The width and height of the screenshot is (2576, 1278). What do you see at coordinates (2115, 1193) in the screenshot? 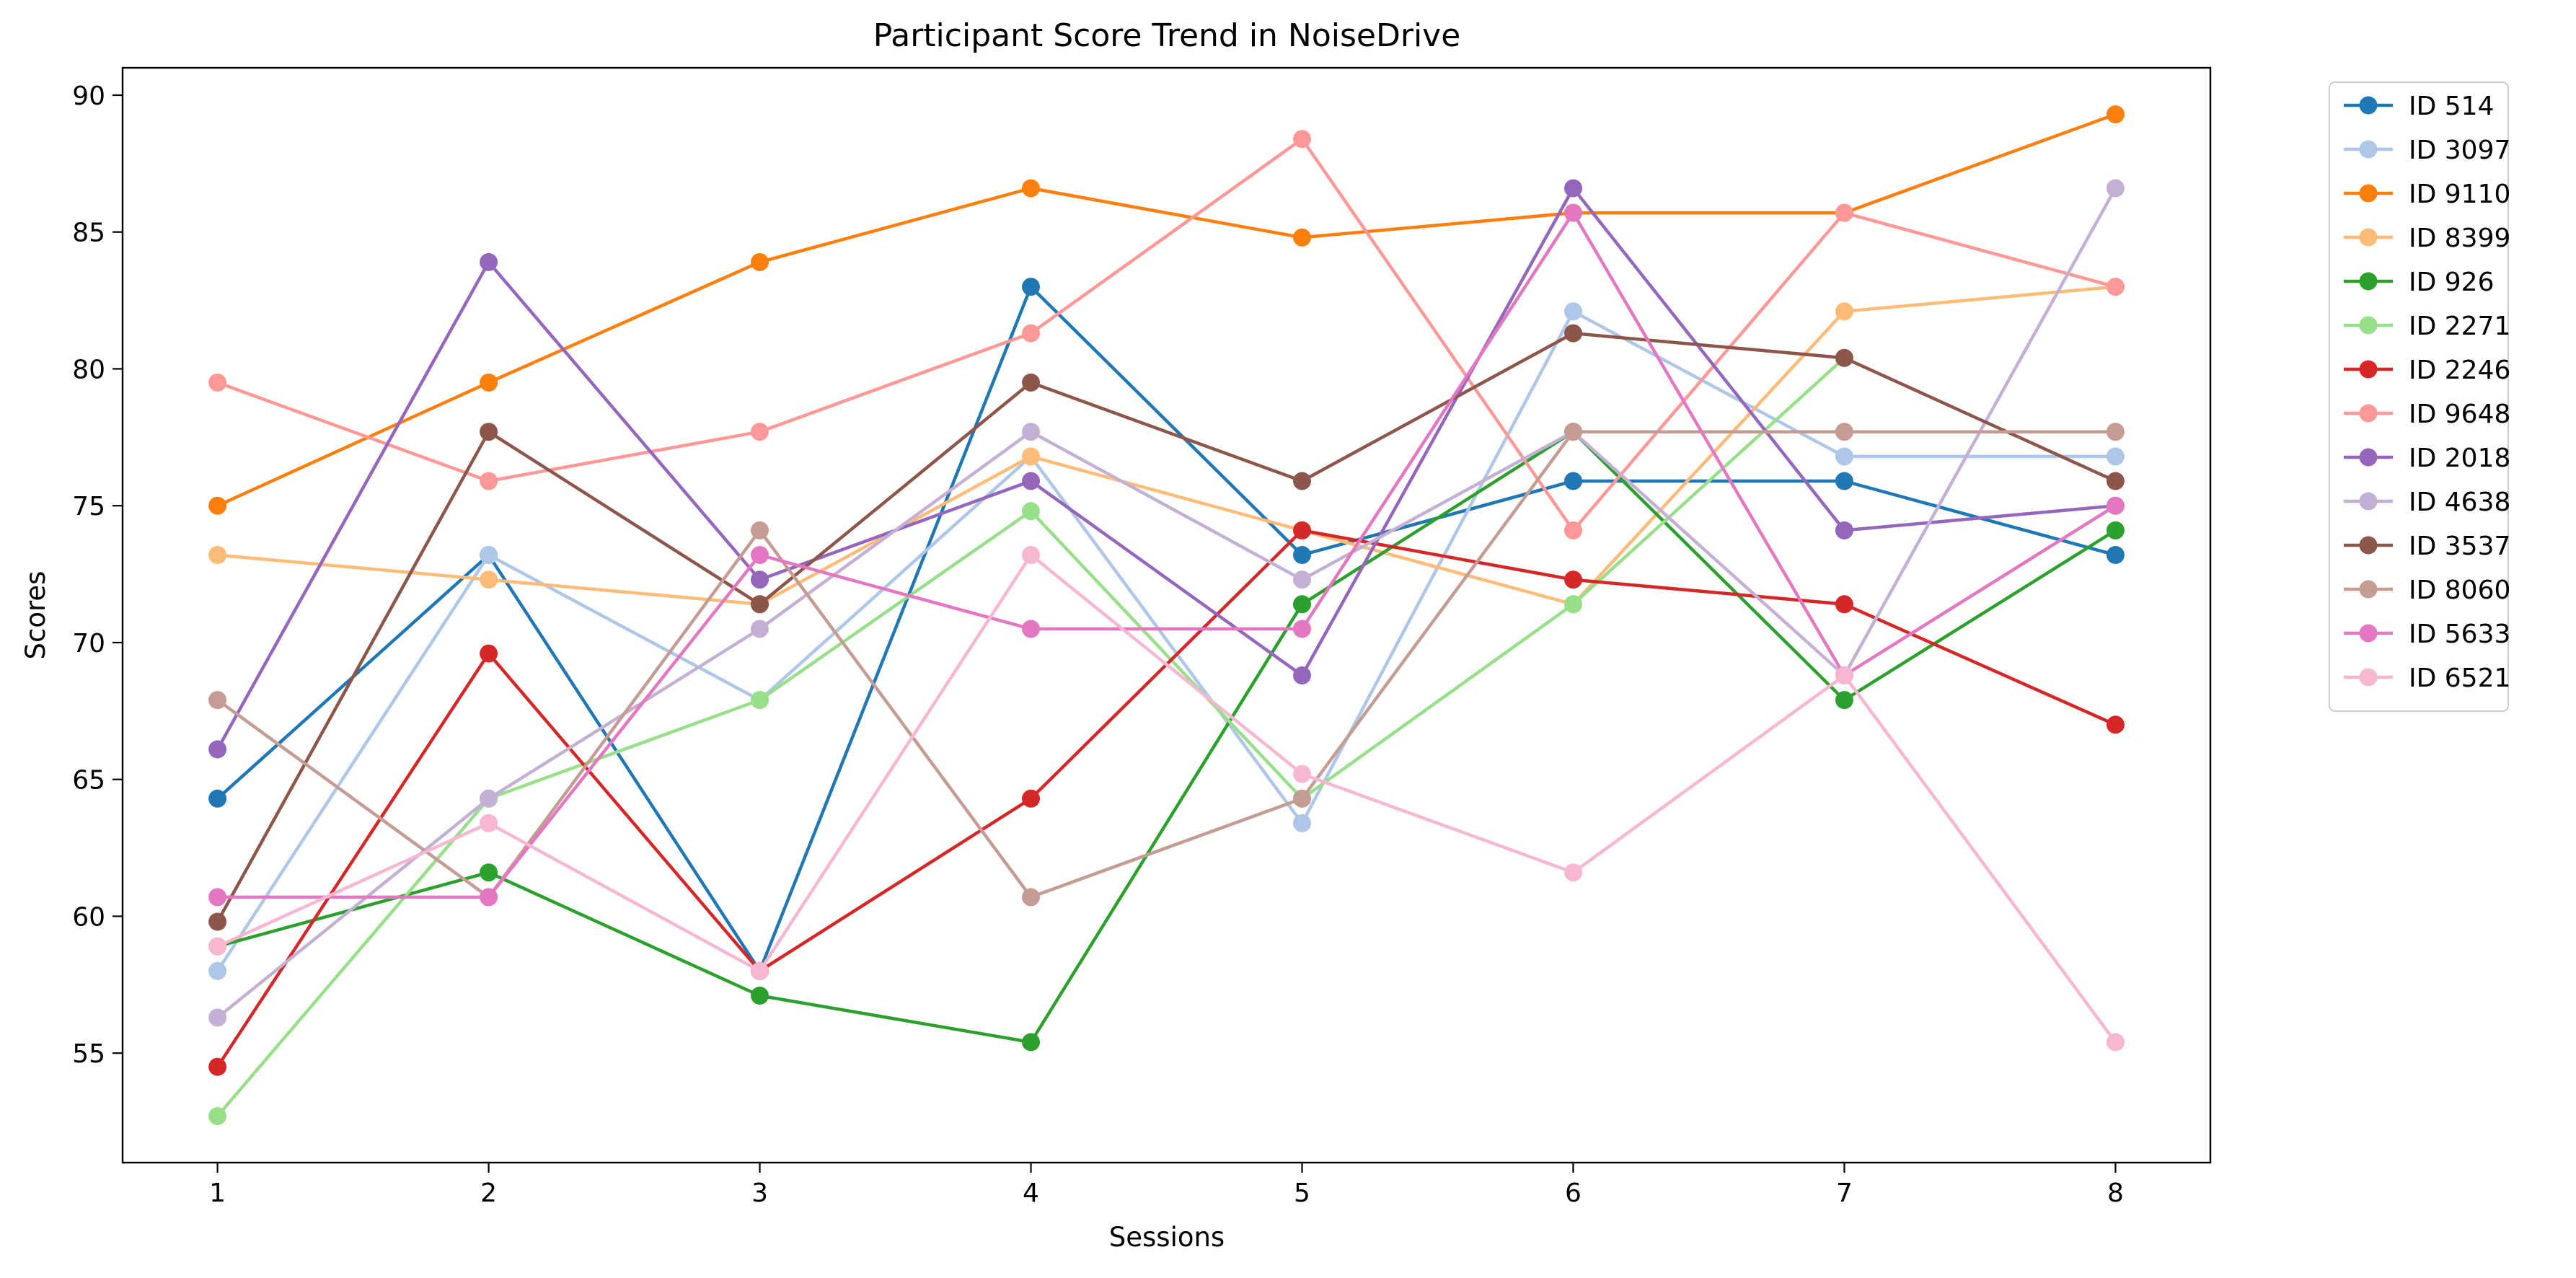
I see `x-tick-label: 8` at bounding box center [2115, 1193].